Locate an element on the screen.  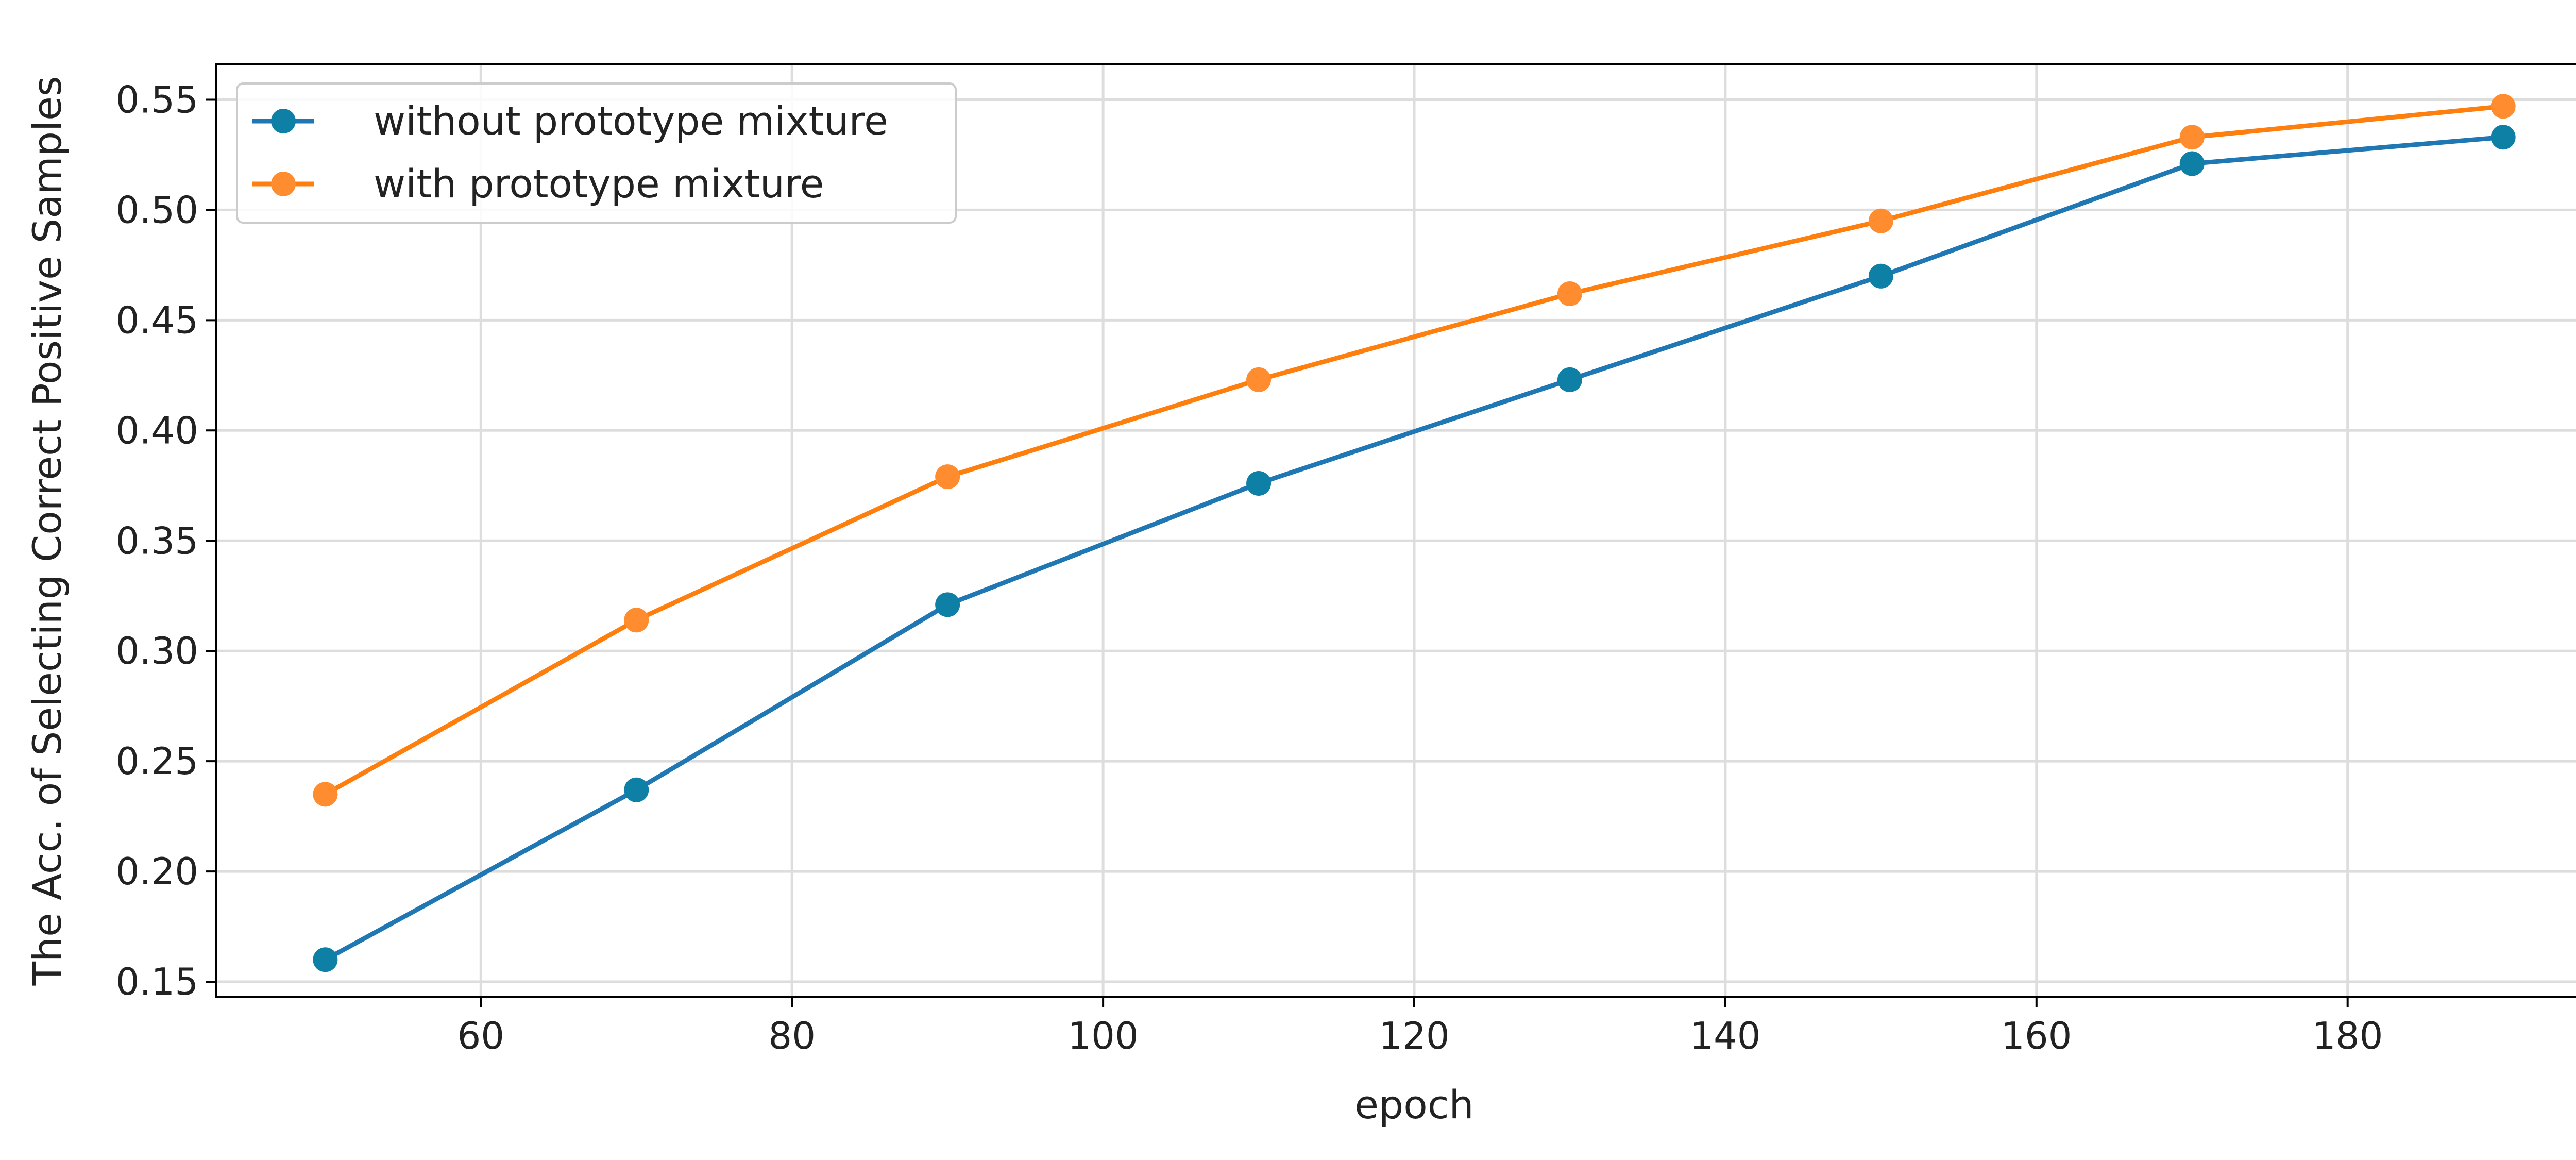
x-tick-label: 120 is located at coordinates (1414, 1035).